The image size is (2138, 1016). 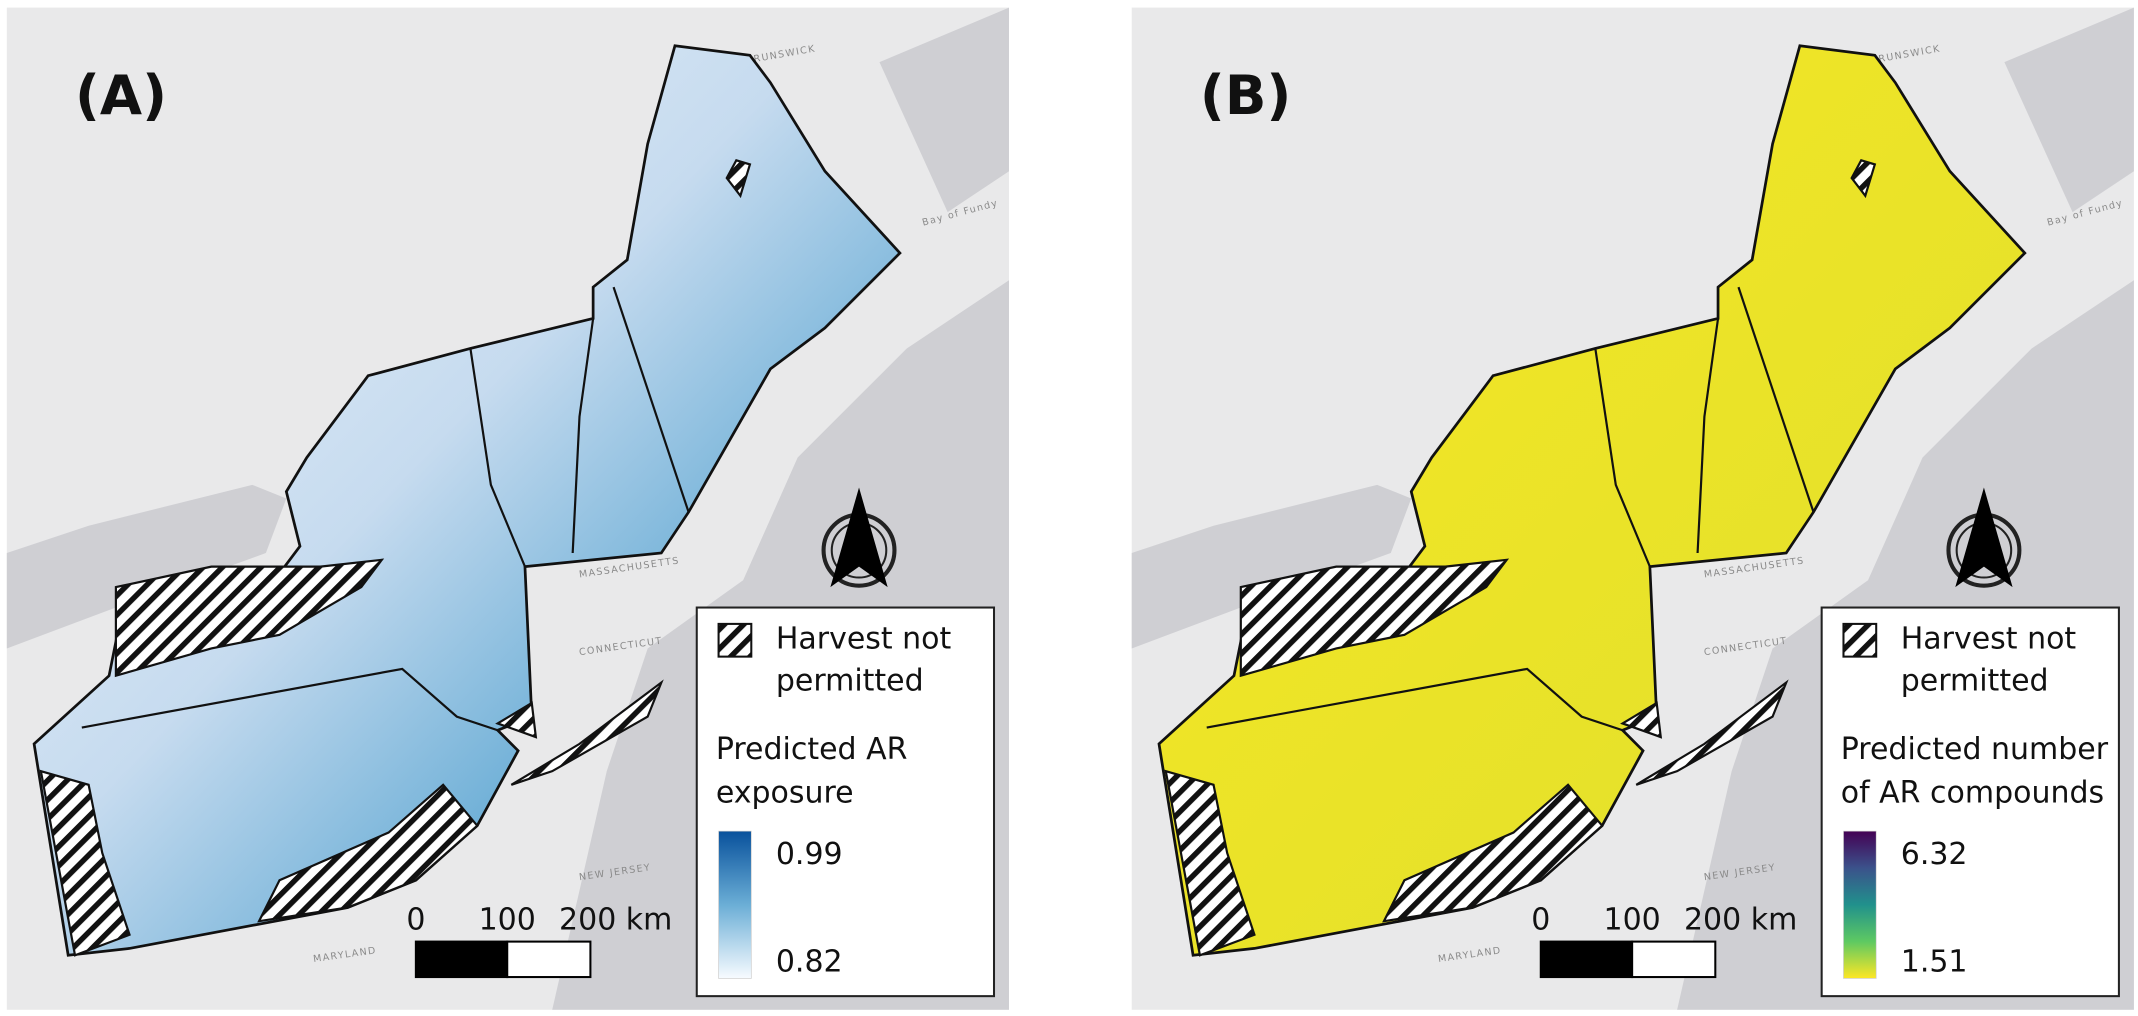 What do you see at coordinates (1934, 854) in the screenshot?
I see `colorbar-max-label: 6.32` at bounding box center [1934, 854].